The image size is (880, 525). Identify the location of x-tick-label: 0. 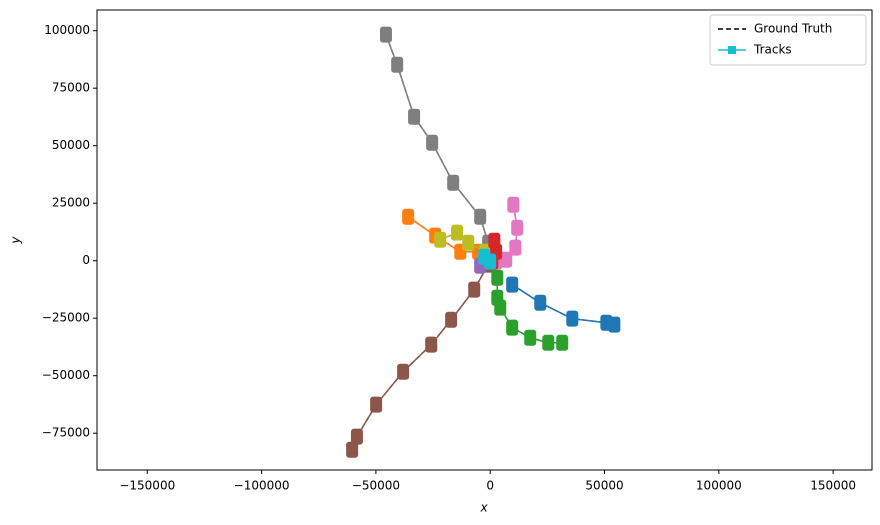
(490, 486).